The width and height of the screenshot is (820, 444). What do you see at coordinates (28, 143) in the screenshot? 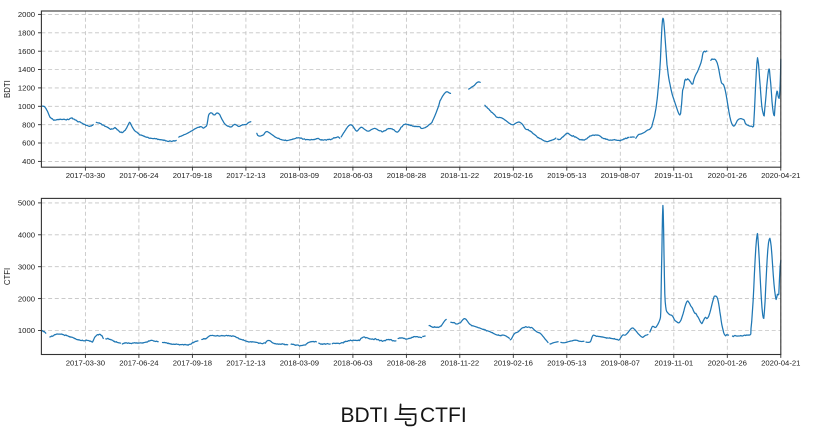
I see `svg-text: 600` at bounding box center [28, 143].